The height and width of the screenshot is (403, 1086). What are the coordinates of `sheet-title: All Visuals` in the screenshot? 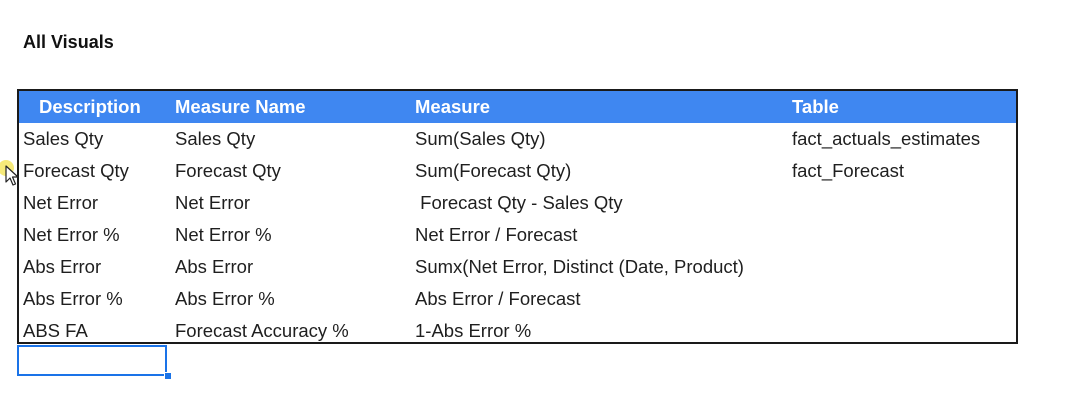 It's located at (68, 42).